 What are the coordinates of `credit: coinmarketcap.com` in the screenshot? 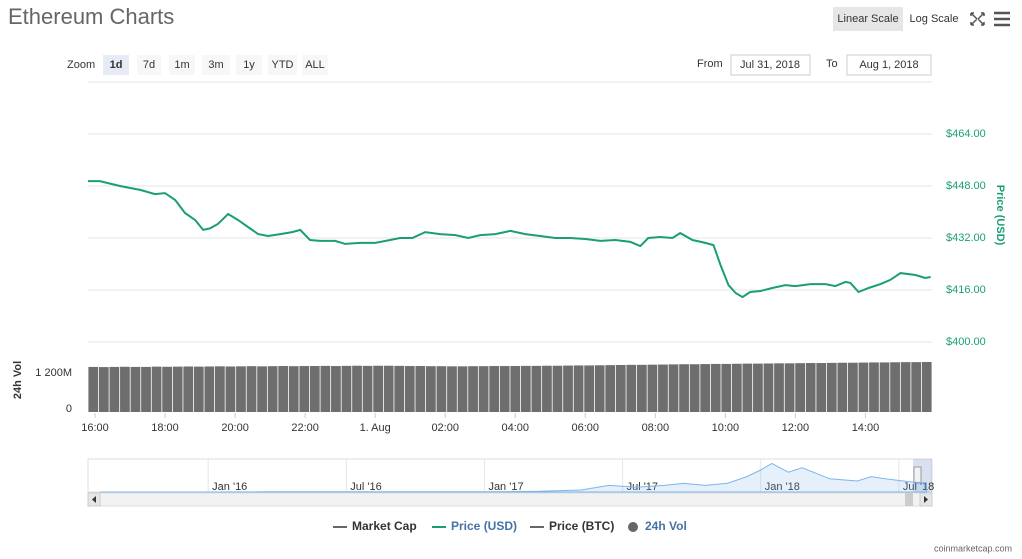 It's located at (973, 548).